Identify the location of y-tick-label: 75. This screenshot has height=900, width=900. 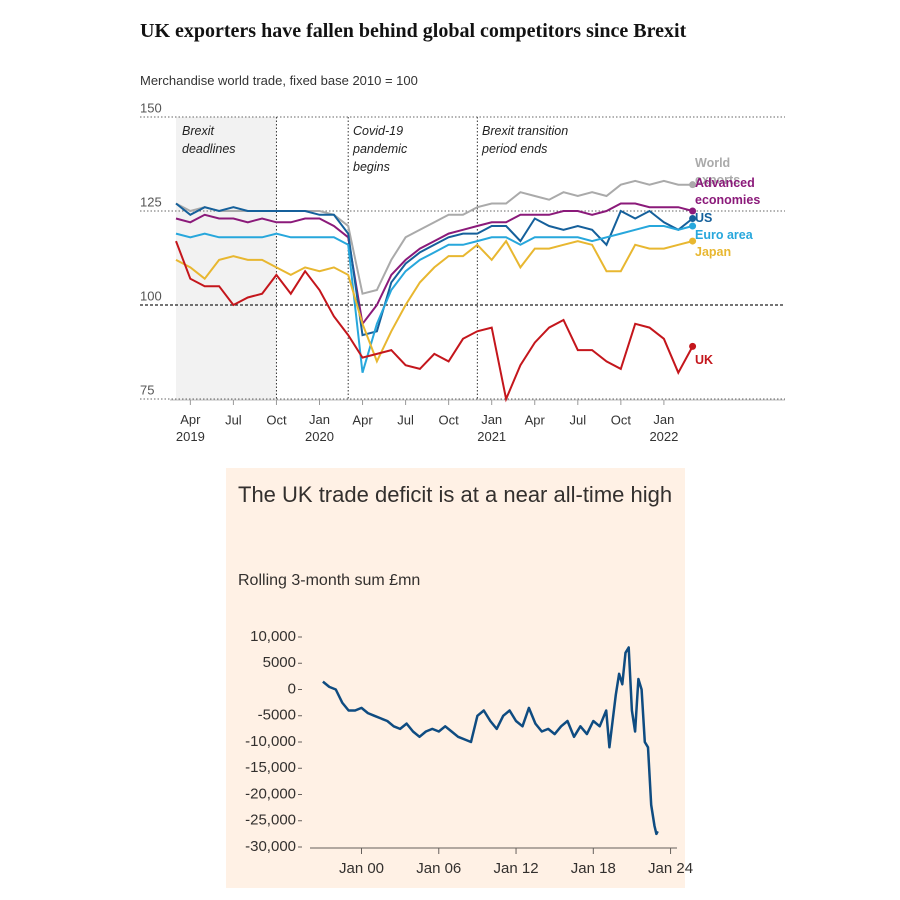
(147, 389).